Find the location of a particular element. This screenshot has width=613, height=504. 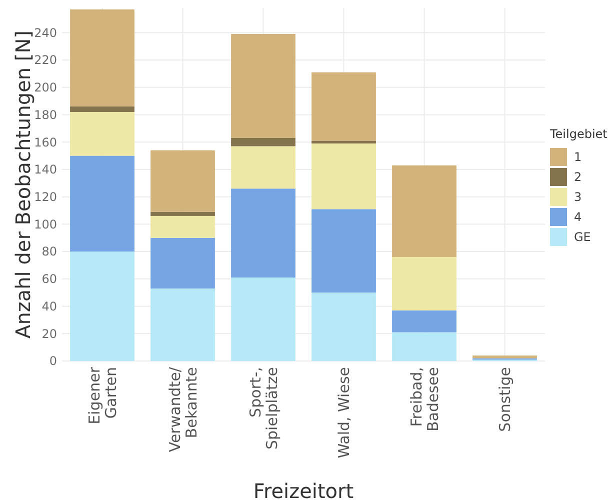

y-tick-label: 120 is located at coordinates (45, 197).